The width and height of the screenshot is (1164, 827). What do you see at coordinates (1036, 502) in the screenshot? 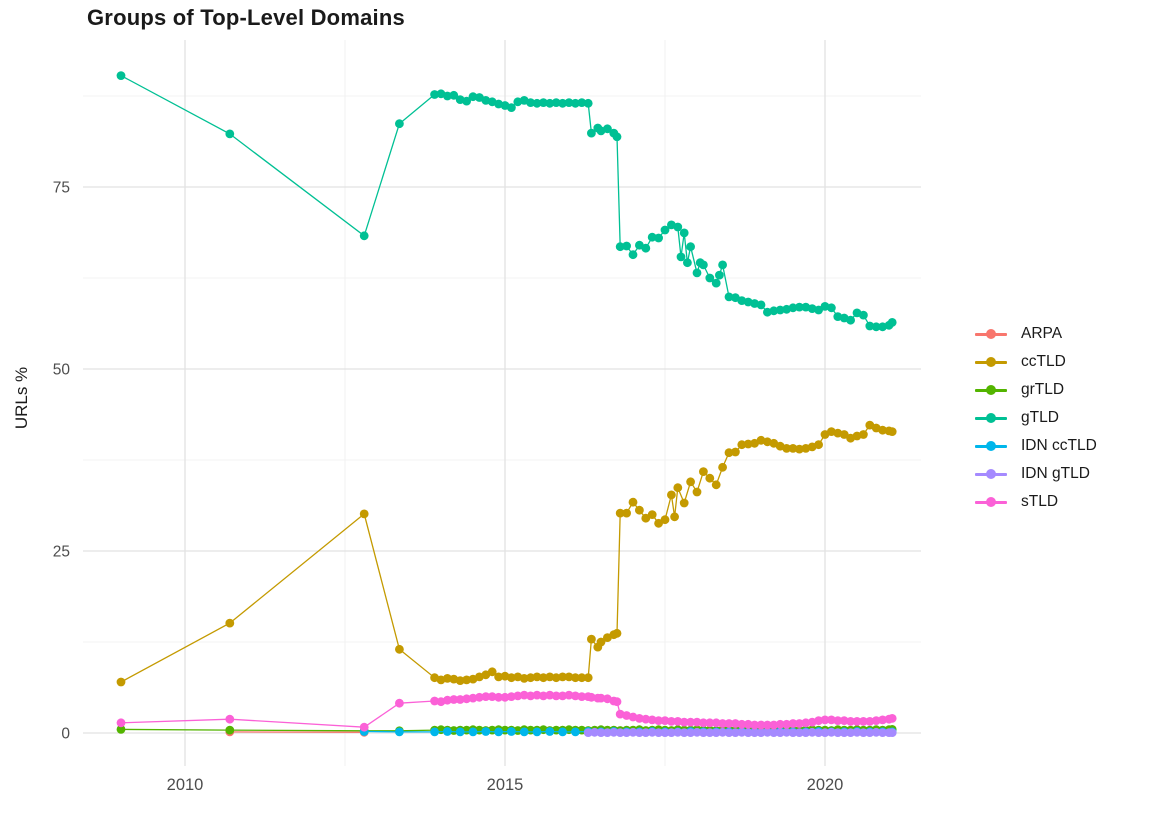
I see `legend-item-stld: sTLD` at bounding box center [1036, 502].